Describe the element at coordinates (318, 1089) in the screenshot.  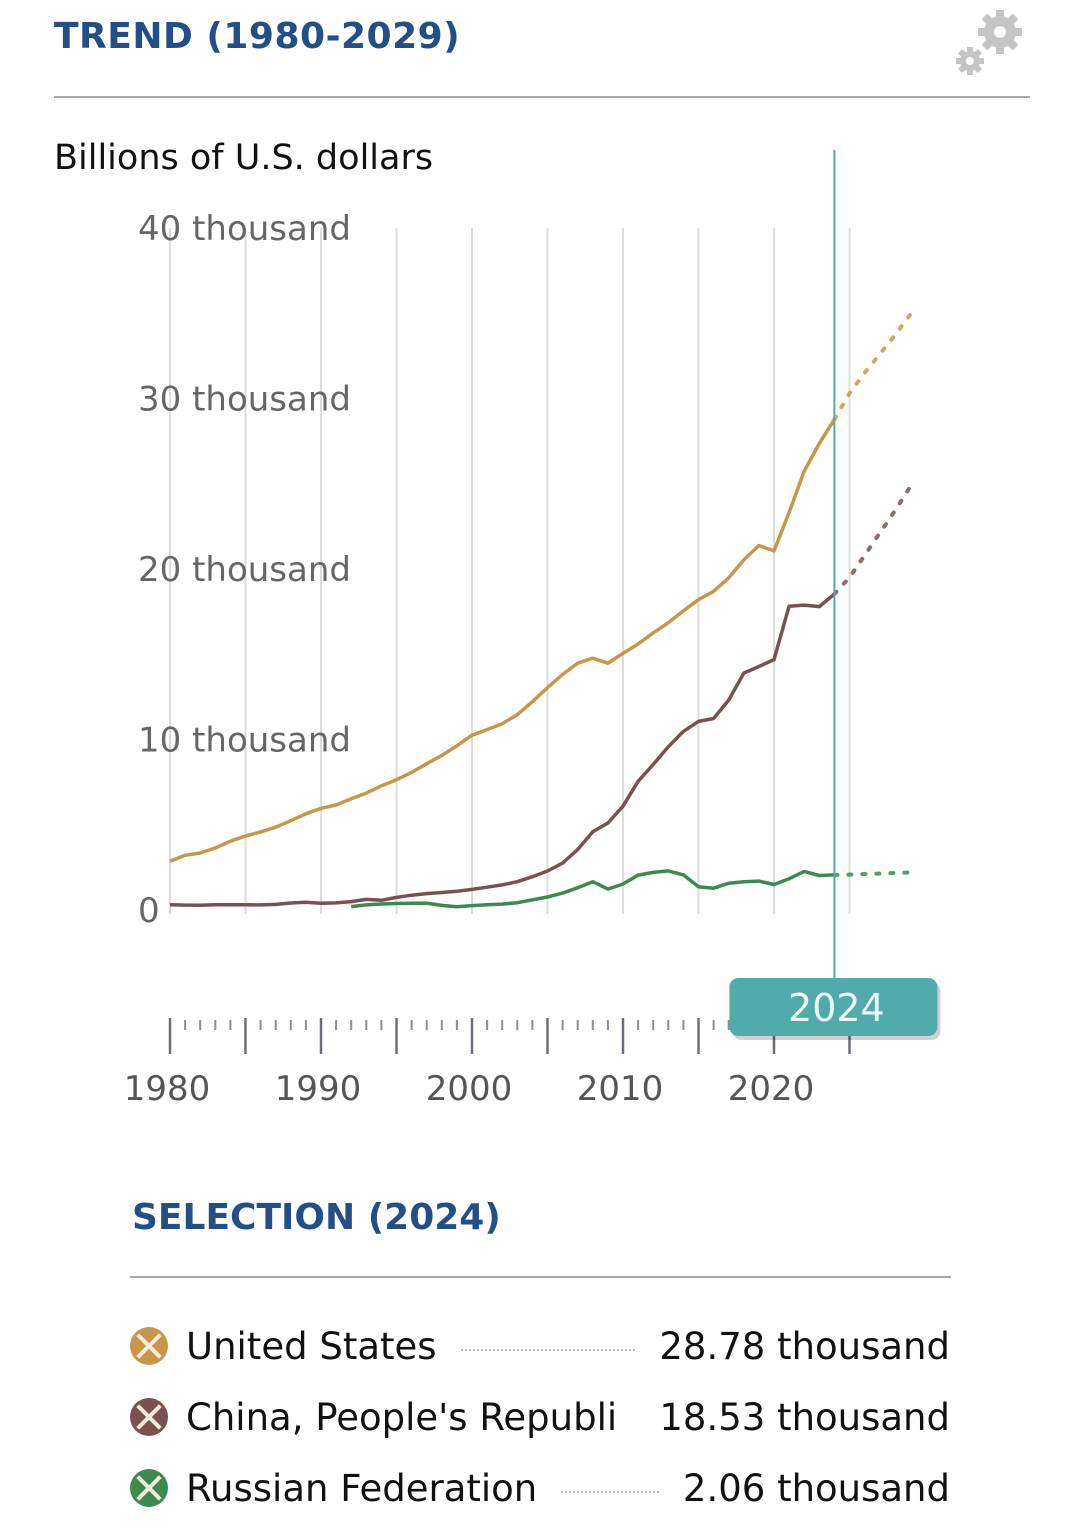
I see `x-tick-label: 1990` at that location.